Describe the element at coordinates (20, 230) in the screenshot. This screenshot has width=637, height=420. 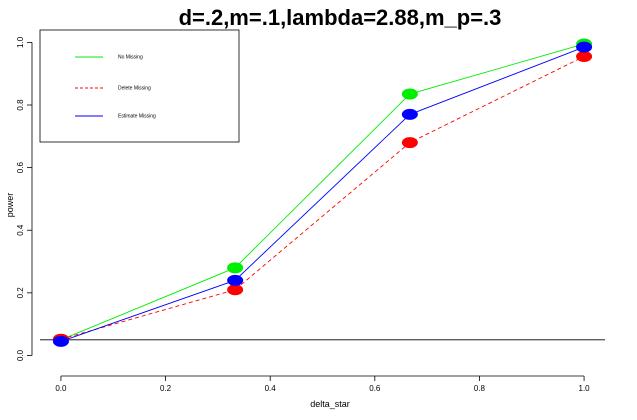
I see `y-tick-label-2: 0.4` at that location.